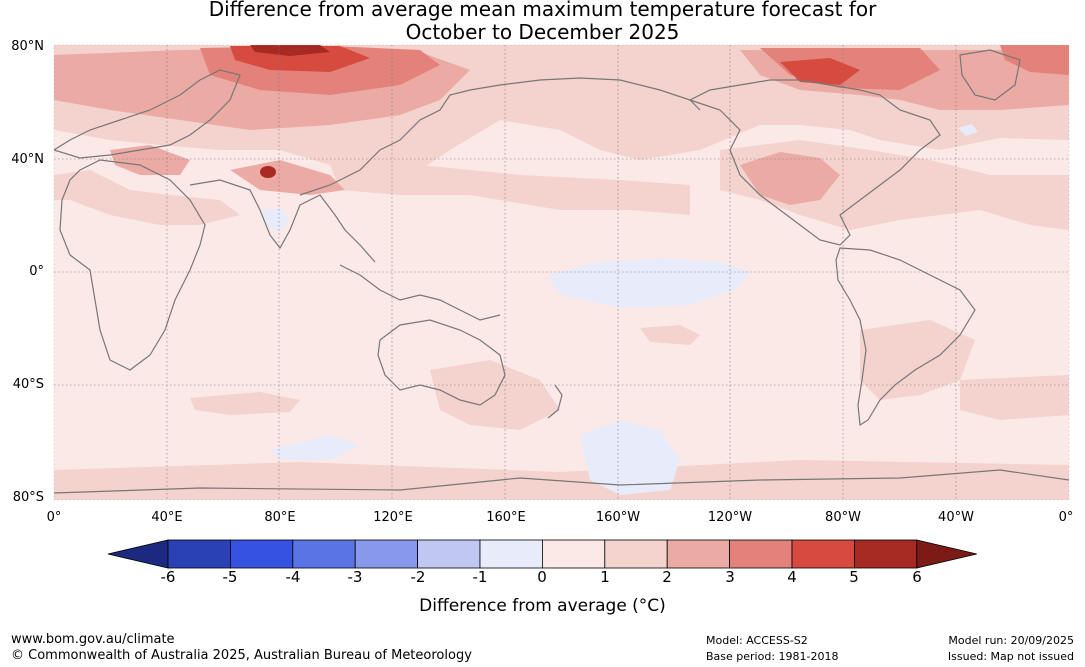 Image resolution: width=1085 pixels, height=667 pixels. Describe the element at coordinates (441, 362) in the screenshot. I see `coastline-australia` at that location.